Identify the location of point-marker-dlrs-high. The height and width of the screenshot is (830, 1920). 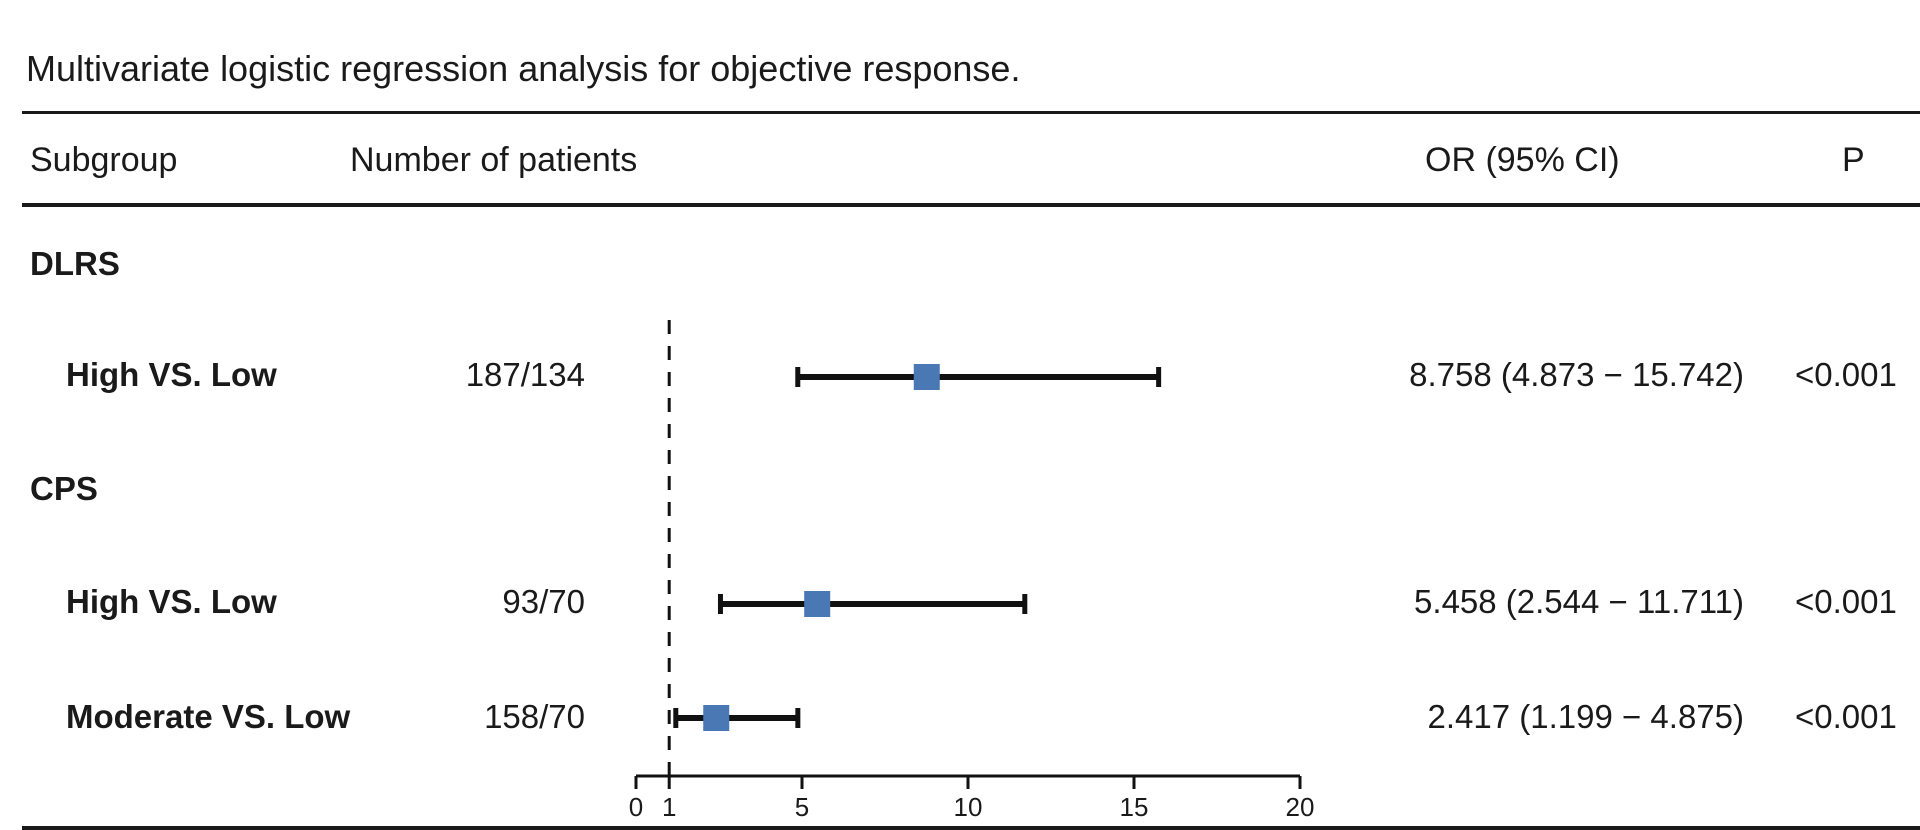
(926, 377).